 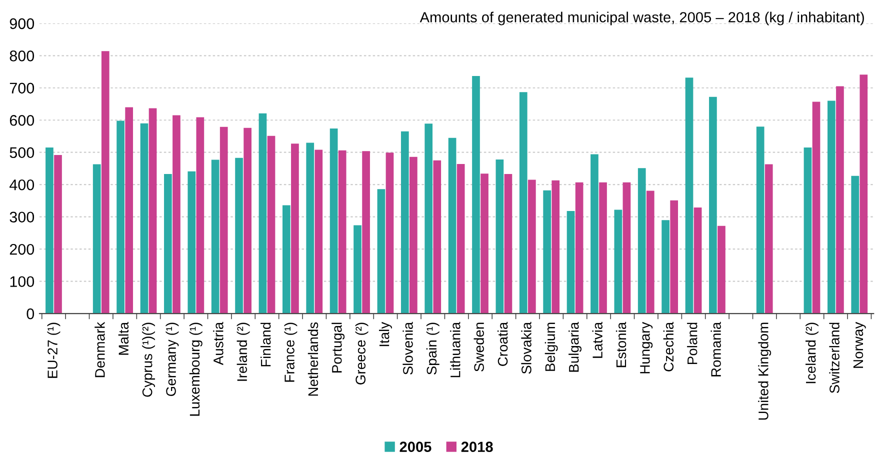 What do you see at coordinates (502, 344) in the screenshot?
I see `x-tick-label: Croatia` at bounding box center [502, 344].